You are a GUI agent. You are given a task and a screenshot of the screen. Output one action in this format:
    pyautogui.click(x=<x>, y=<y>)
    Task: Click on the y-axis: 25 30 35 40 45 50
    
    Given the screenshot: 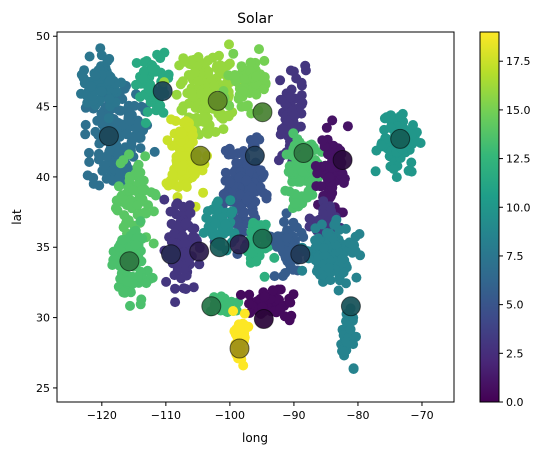 What is the action you would take?
    pyautogui.click(x=46, y=212)
    